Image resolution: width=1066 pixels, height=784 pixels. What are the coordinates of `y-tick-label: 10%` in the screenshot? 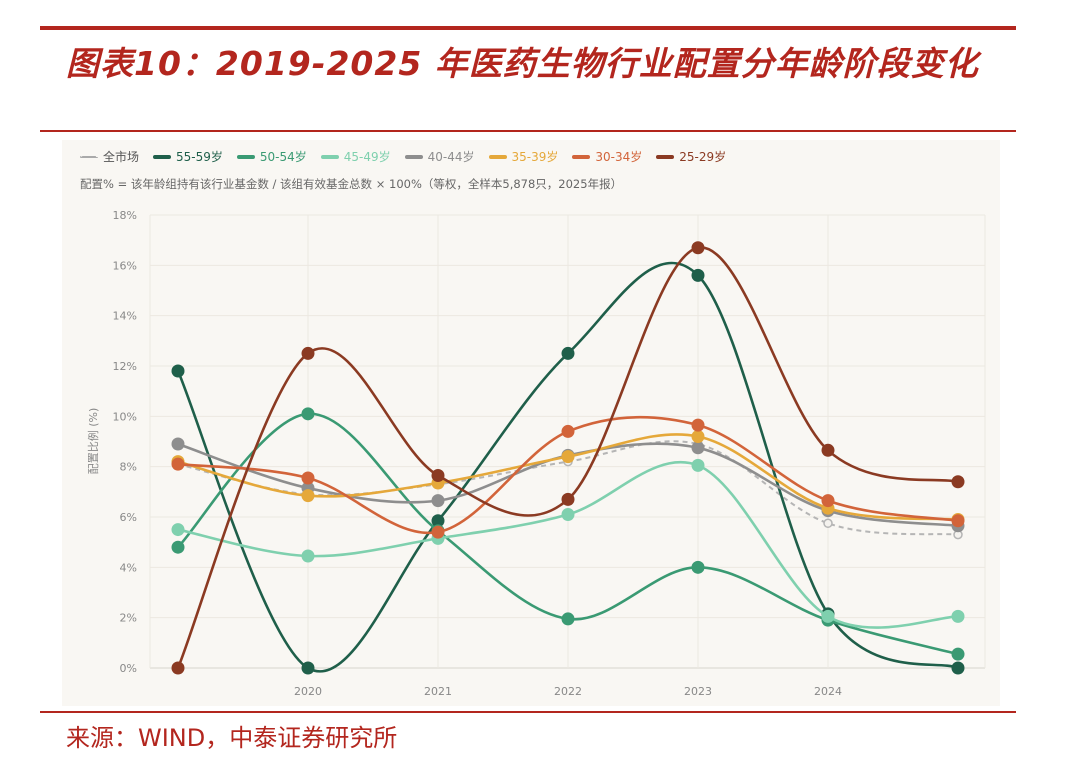 It's located at (125, 416).